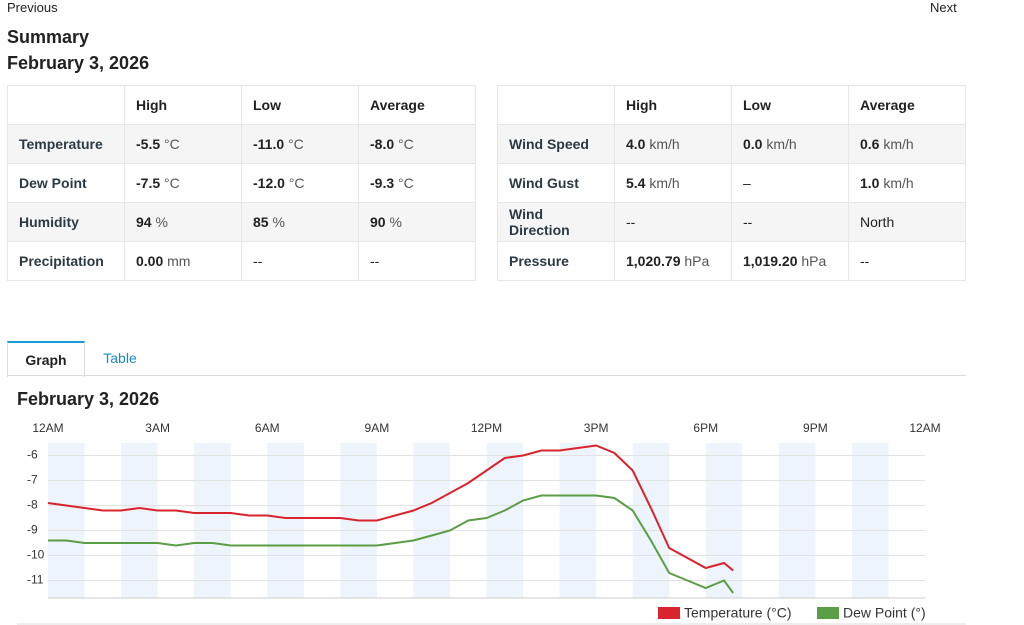  What do you see at coordinates (486, 375) in the screenshot?
I see `tab-divider` at bounding box center [486, 375].